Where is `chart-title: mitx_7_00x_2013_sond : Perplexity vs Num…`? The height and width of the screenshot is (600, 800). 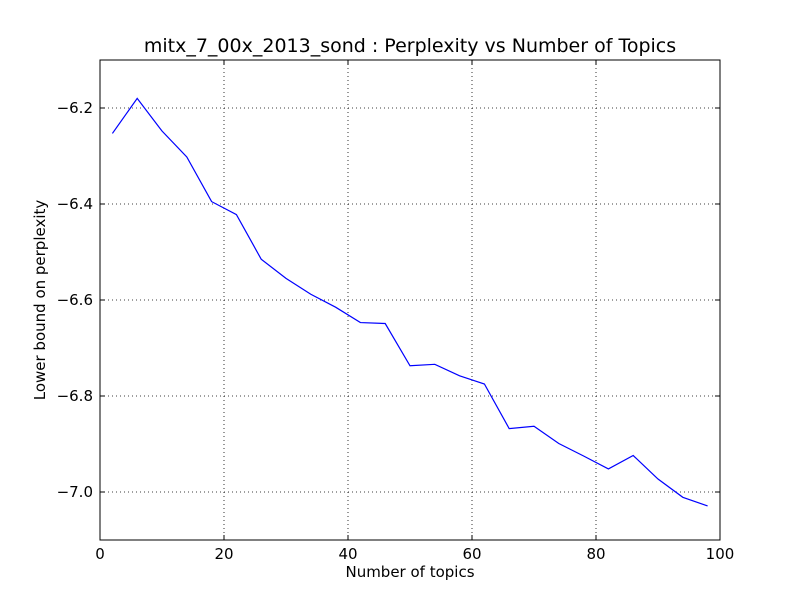 chart-title: mitx_7_00x_2013_sond : Perplexity vs Num… is located at coordinates (410, 46).